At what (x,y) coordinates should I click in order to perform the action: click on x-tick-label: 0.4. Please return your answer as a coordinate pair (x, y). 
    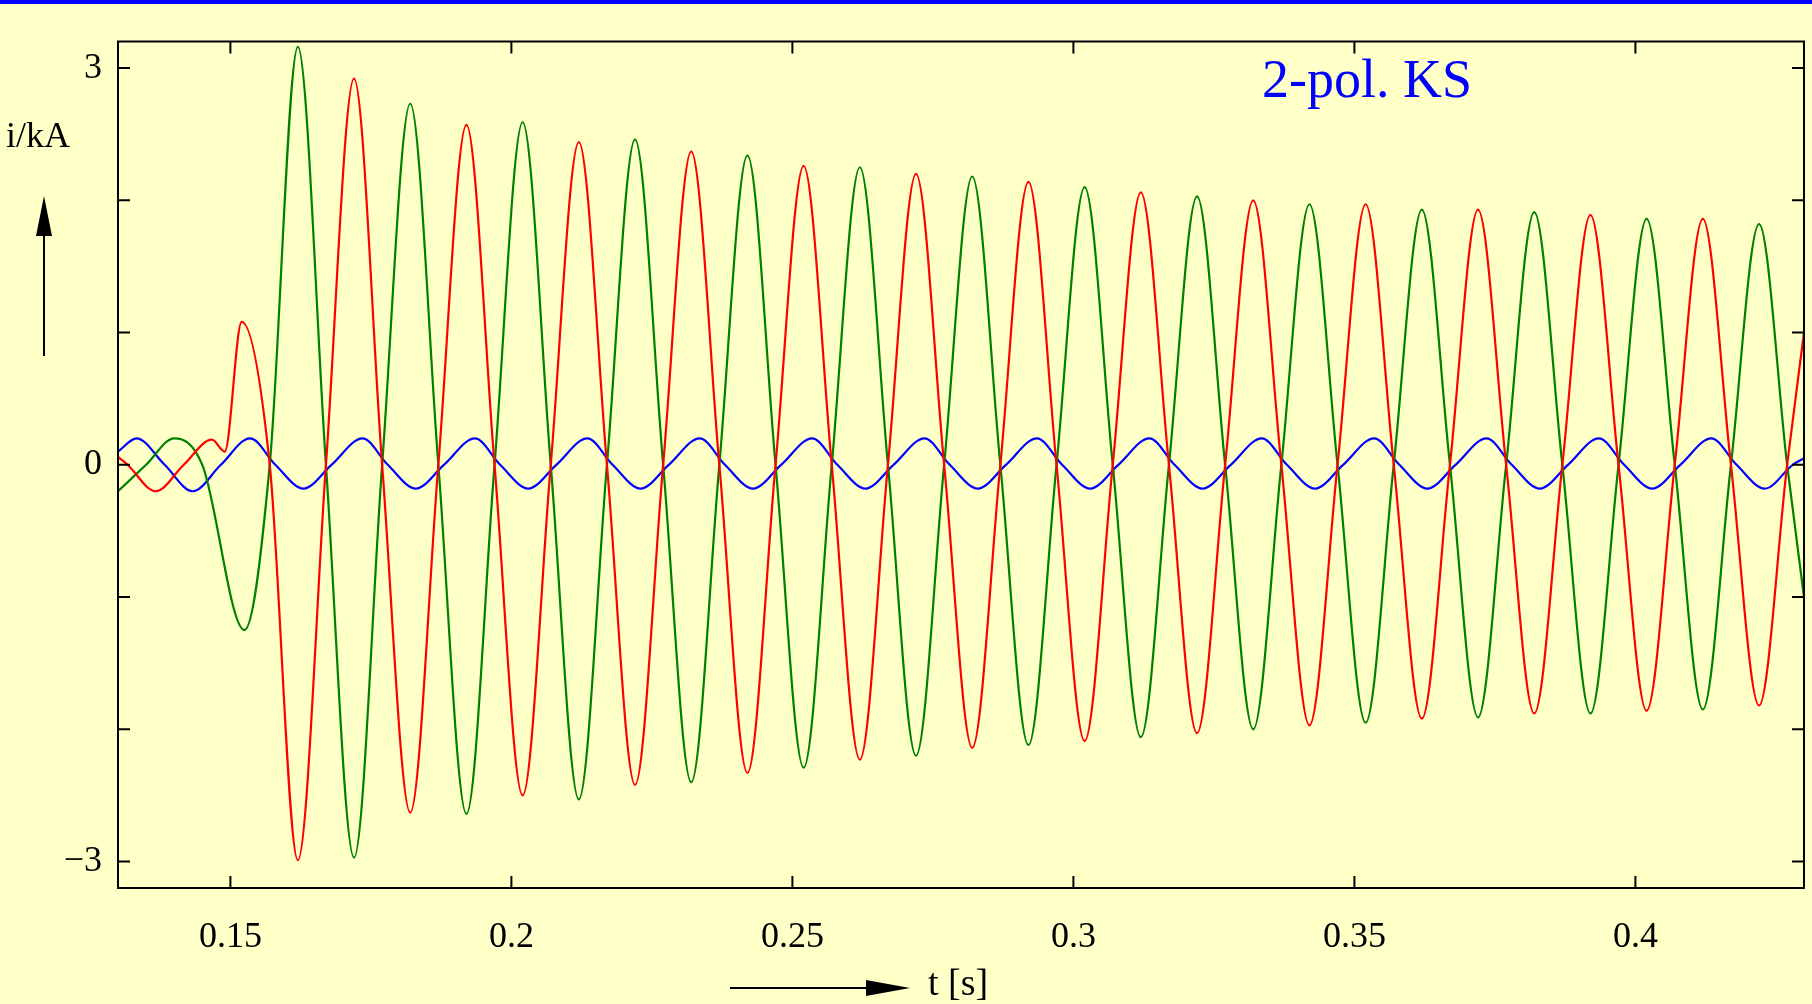
    Looking at the image, I should click on (1635, 935).